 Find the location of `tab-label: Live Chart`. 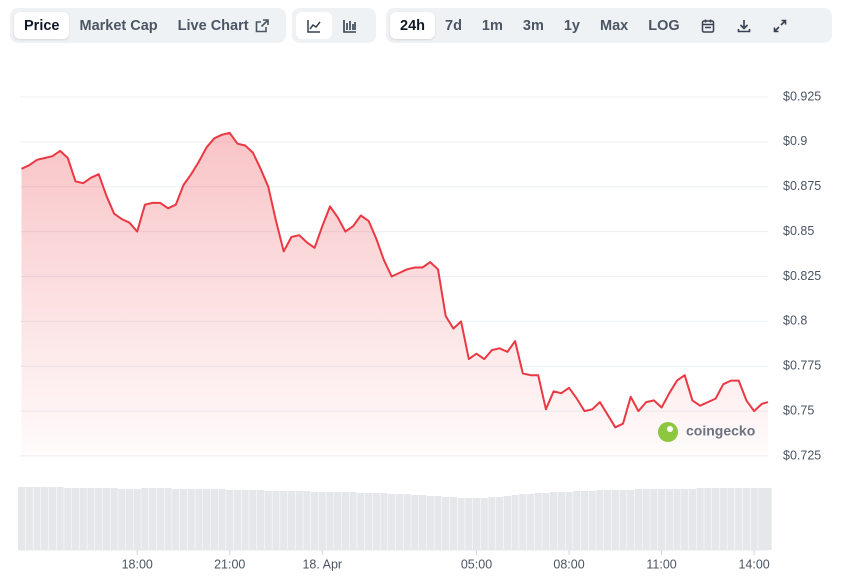

tab-label: Live Chart is located at coordinates (213, 25).